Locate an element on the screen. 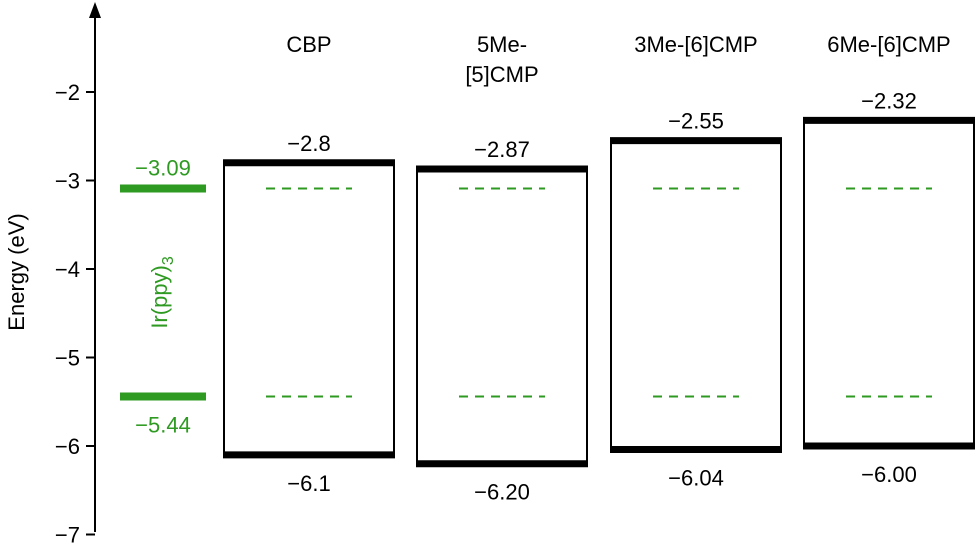 The width and height of the screenshot is (980, 545). dopant-levels: −3.09 −5.44 Ir(ppy)3 is located at coordinates (163, 296).